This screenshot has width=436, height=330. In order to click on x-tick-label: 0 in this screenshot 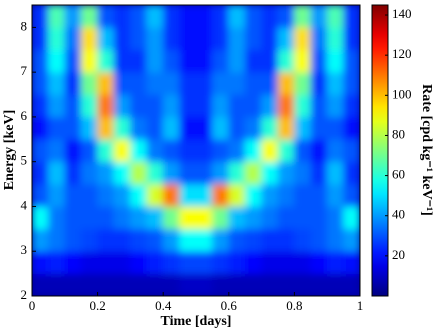, I will do `click(32, 305)`.